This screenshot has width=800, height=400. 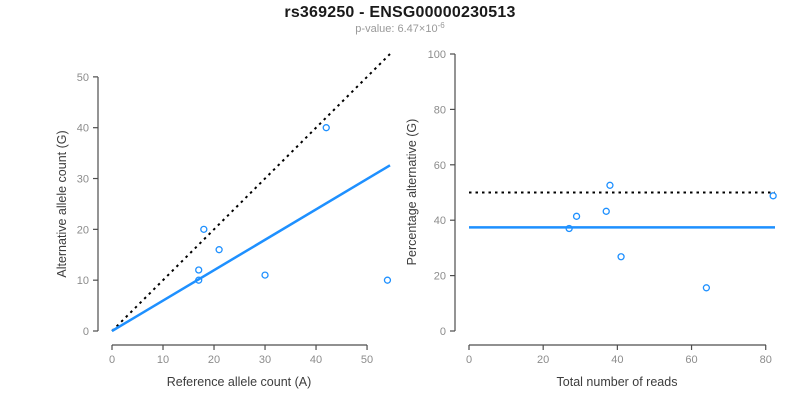 What do you see at coordinates (367, 360) in the screenshot?
I see `left-x-tick-label: 50` at bounding box center [367, 360].